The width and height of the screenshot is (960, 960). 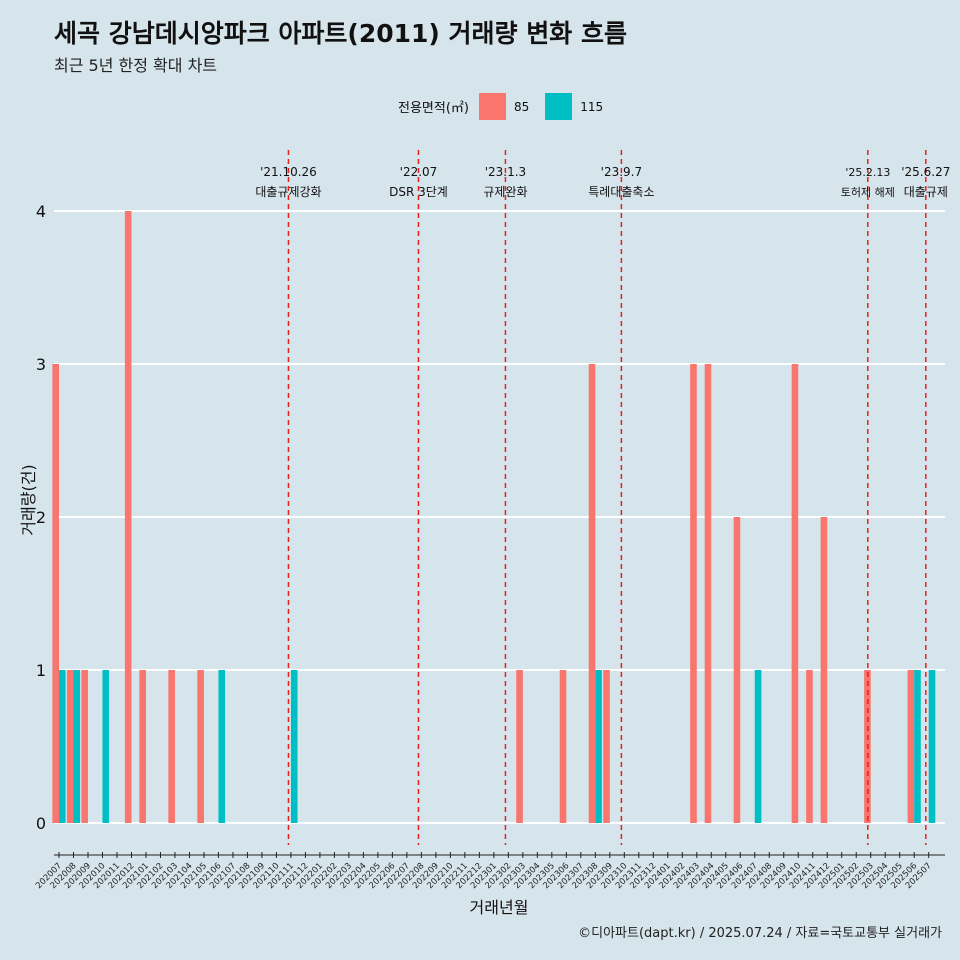 What do you see at coordinates (418, 192) in the screenshot?
I see `event-label-1: DSR 3단계` at bounding box center [418, 192].